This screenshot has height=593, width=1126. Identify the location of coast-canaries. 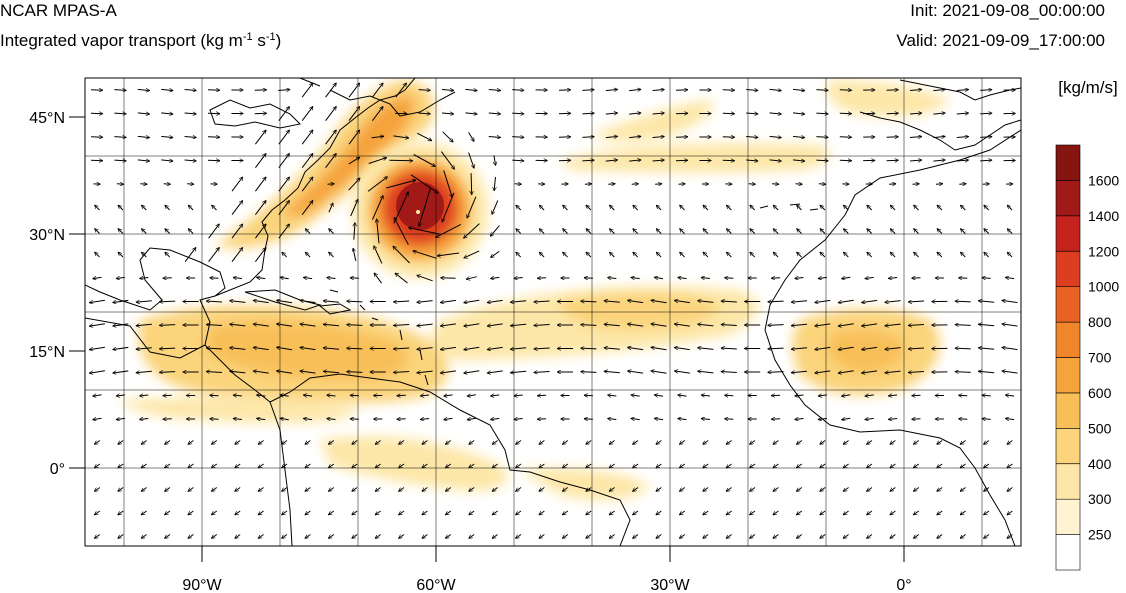
(789, 207).